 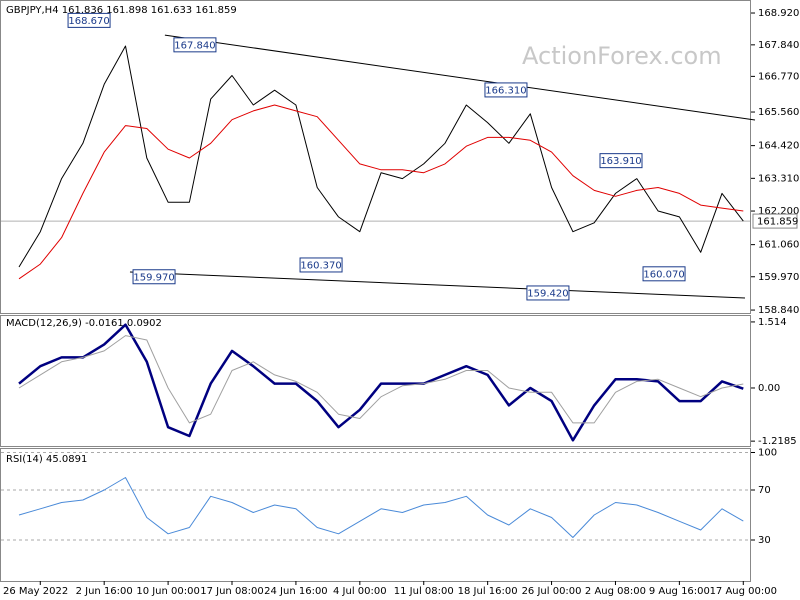 I want to click on rsi-title: RSI(14) 45.0891, so click(x=46, y=459).